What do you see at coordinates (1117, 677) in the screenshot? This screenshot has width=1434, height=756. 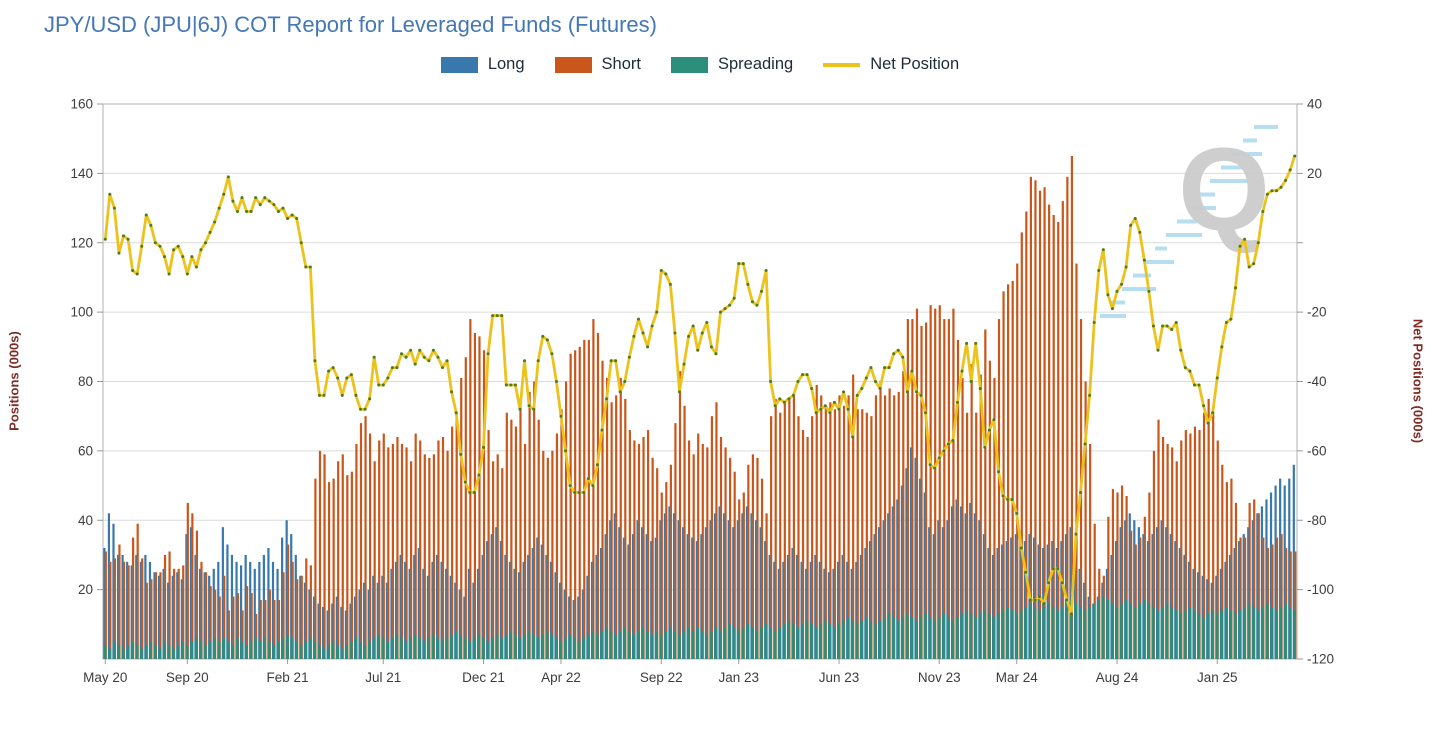 I see `x-axis-tick-label: Aug 24` at bounding box center [1117, 677].